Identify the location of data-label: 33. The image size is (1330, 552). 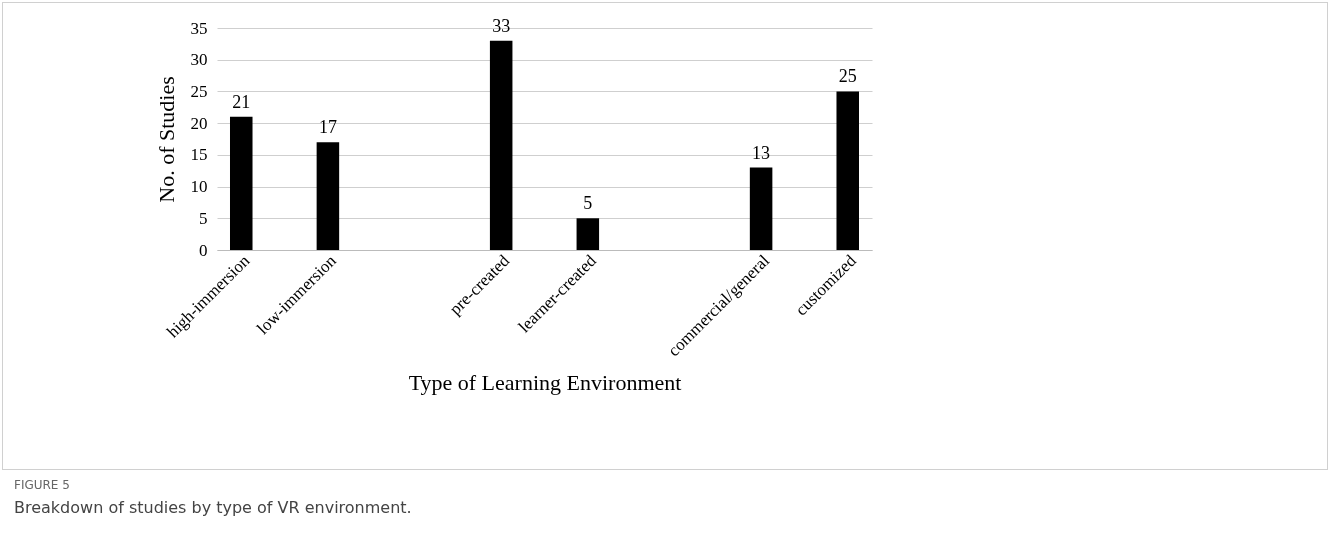
(501, 25).